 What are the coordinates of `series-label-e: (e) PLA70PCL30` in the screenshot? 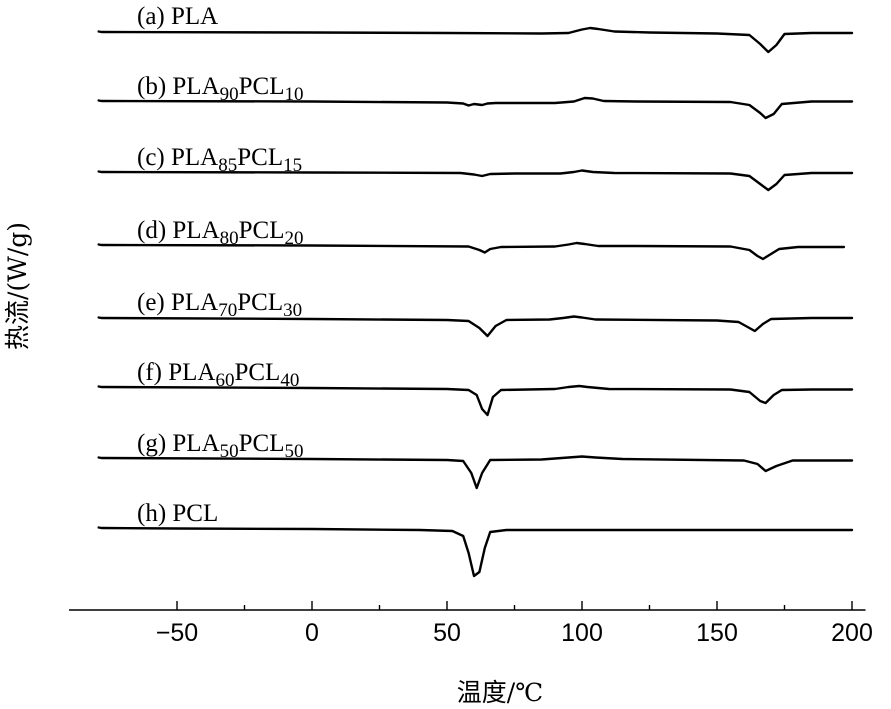 It's located at (219, 305).